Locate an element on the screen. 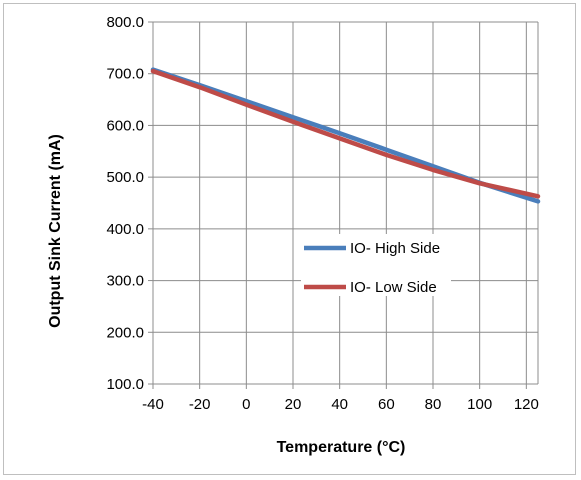 This screenshot has width=581, height=480. legend-label-high-side: IO- High Side is located at coordinates (395, 248).